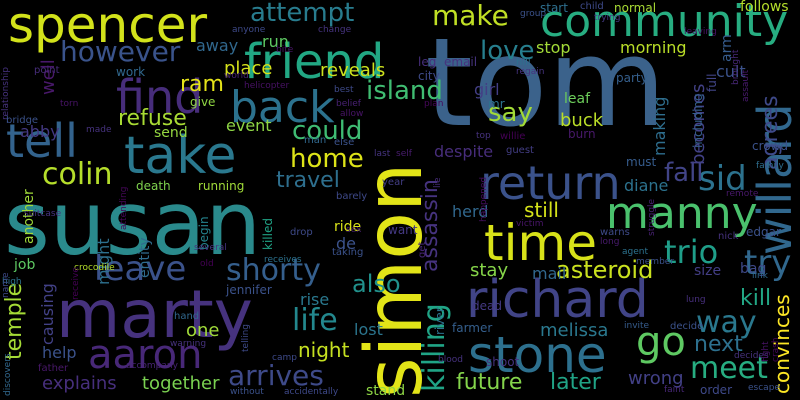  I want to click on word-place: place, so click(248, 68).